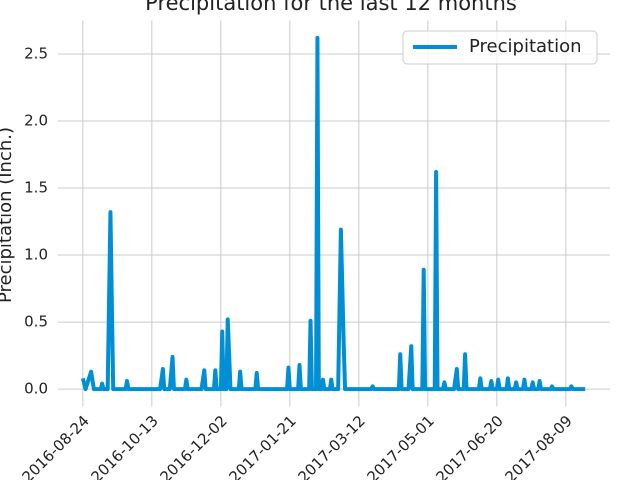 This screenshot has width=640, height=480. What do you see at coordinates (193, 446) in the screenshot?
I see `x-tick-label: 2016-12-02` at bounding box center [193, 446].